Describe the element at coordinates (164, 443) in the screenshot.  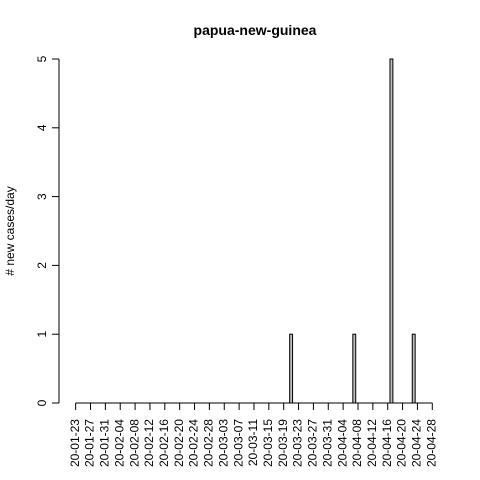
I see `x-tick-label: 20-02-16` at that location.